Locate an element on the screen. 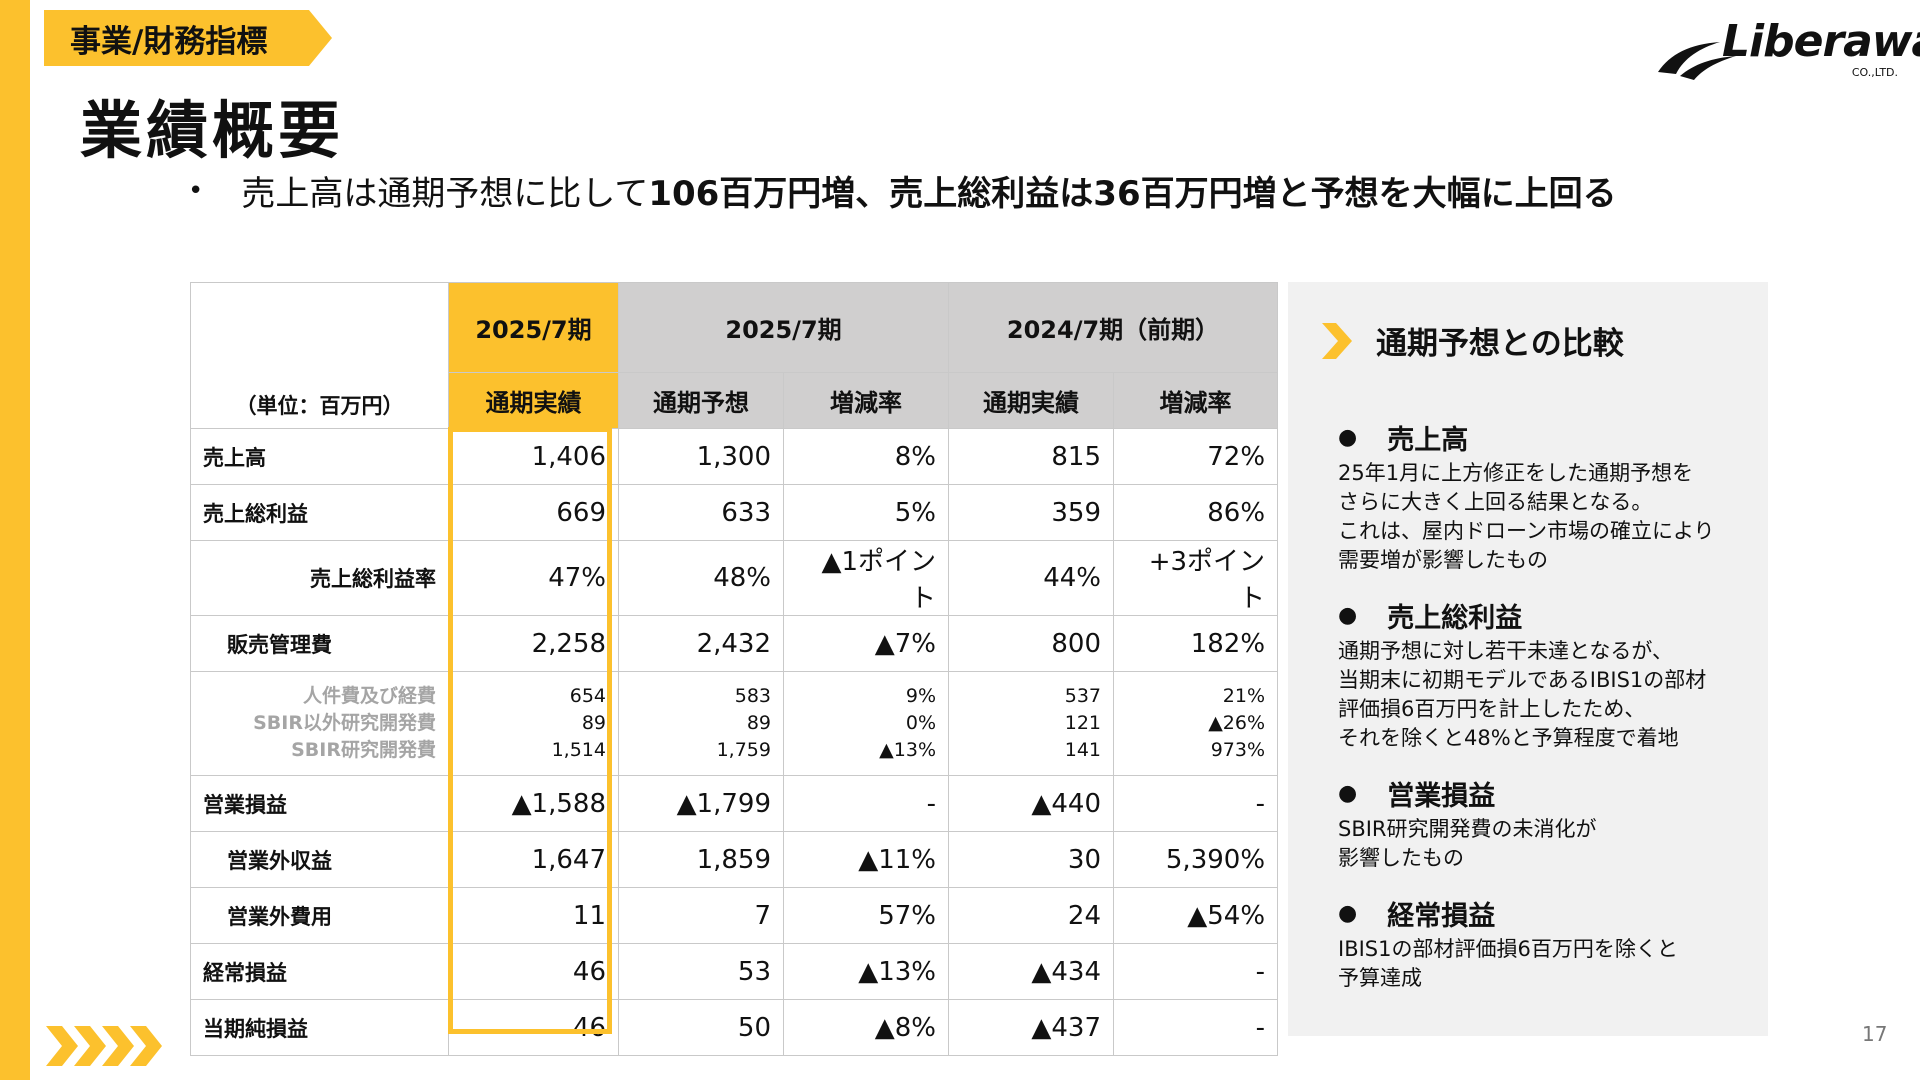  cell-line: 89 is located at coordinates (593, 723).